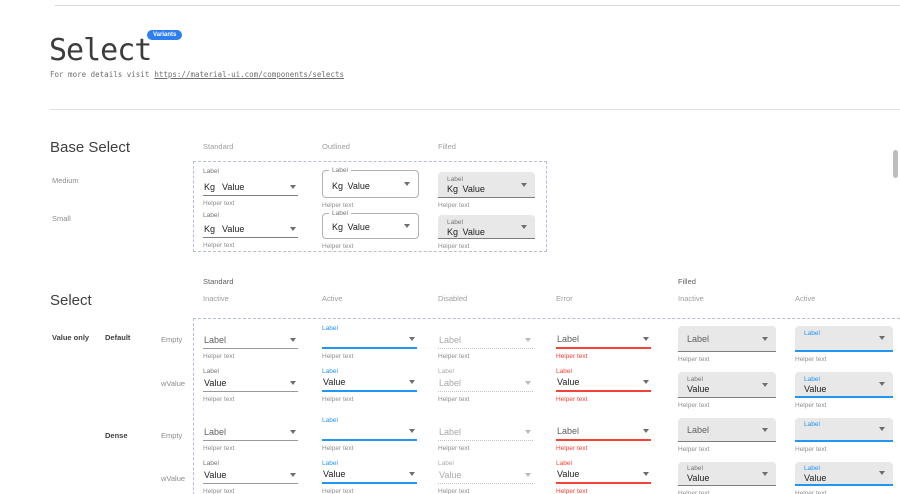 The height and width of the screenshot is (494, 900). I want to click on base-select-standard-small: Label Kg Value Helper text, so click(250, 230).